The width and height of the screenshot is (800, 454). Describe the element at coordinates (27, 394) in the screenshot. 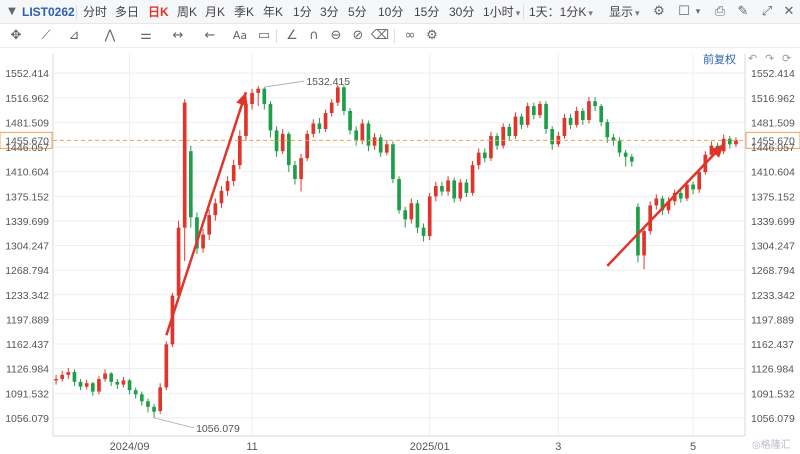

I see `y-tick-label-left: 1091.532` at that location.